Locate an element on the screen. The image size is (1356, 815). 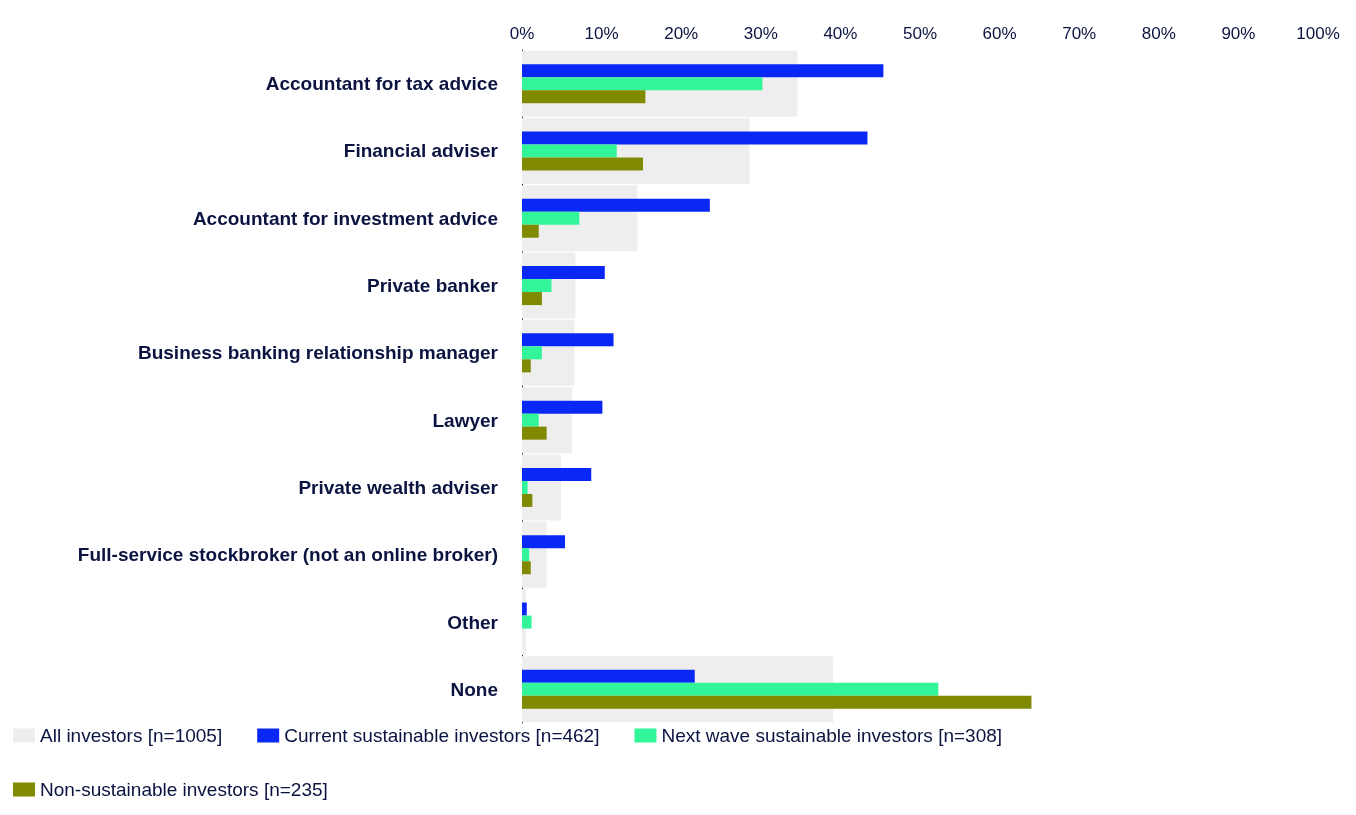
y-tick-label: Lawyer is located at coordinates (465, 420).